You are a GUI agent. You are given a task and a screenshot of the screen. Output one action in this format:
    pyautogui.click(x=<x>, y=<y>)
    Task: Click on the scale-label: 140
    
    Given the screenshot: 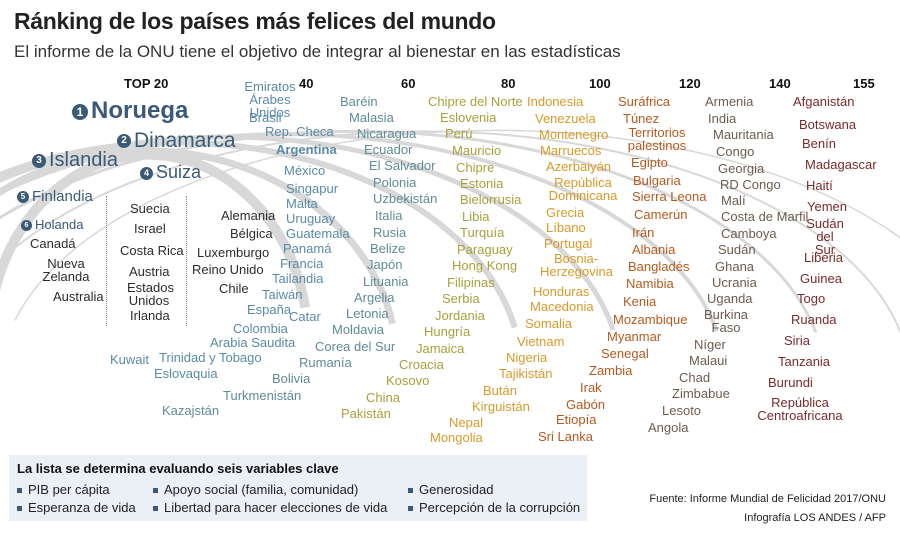 What is the action you would take?
    pyautogui.click(x=780, y=83)
    